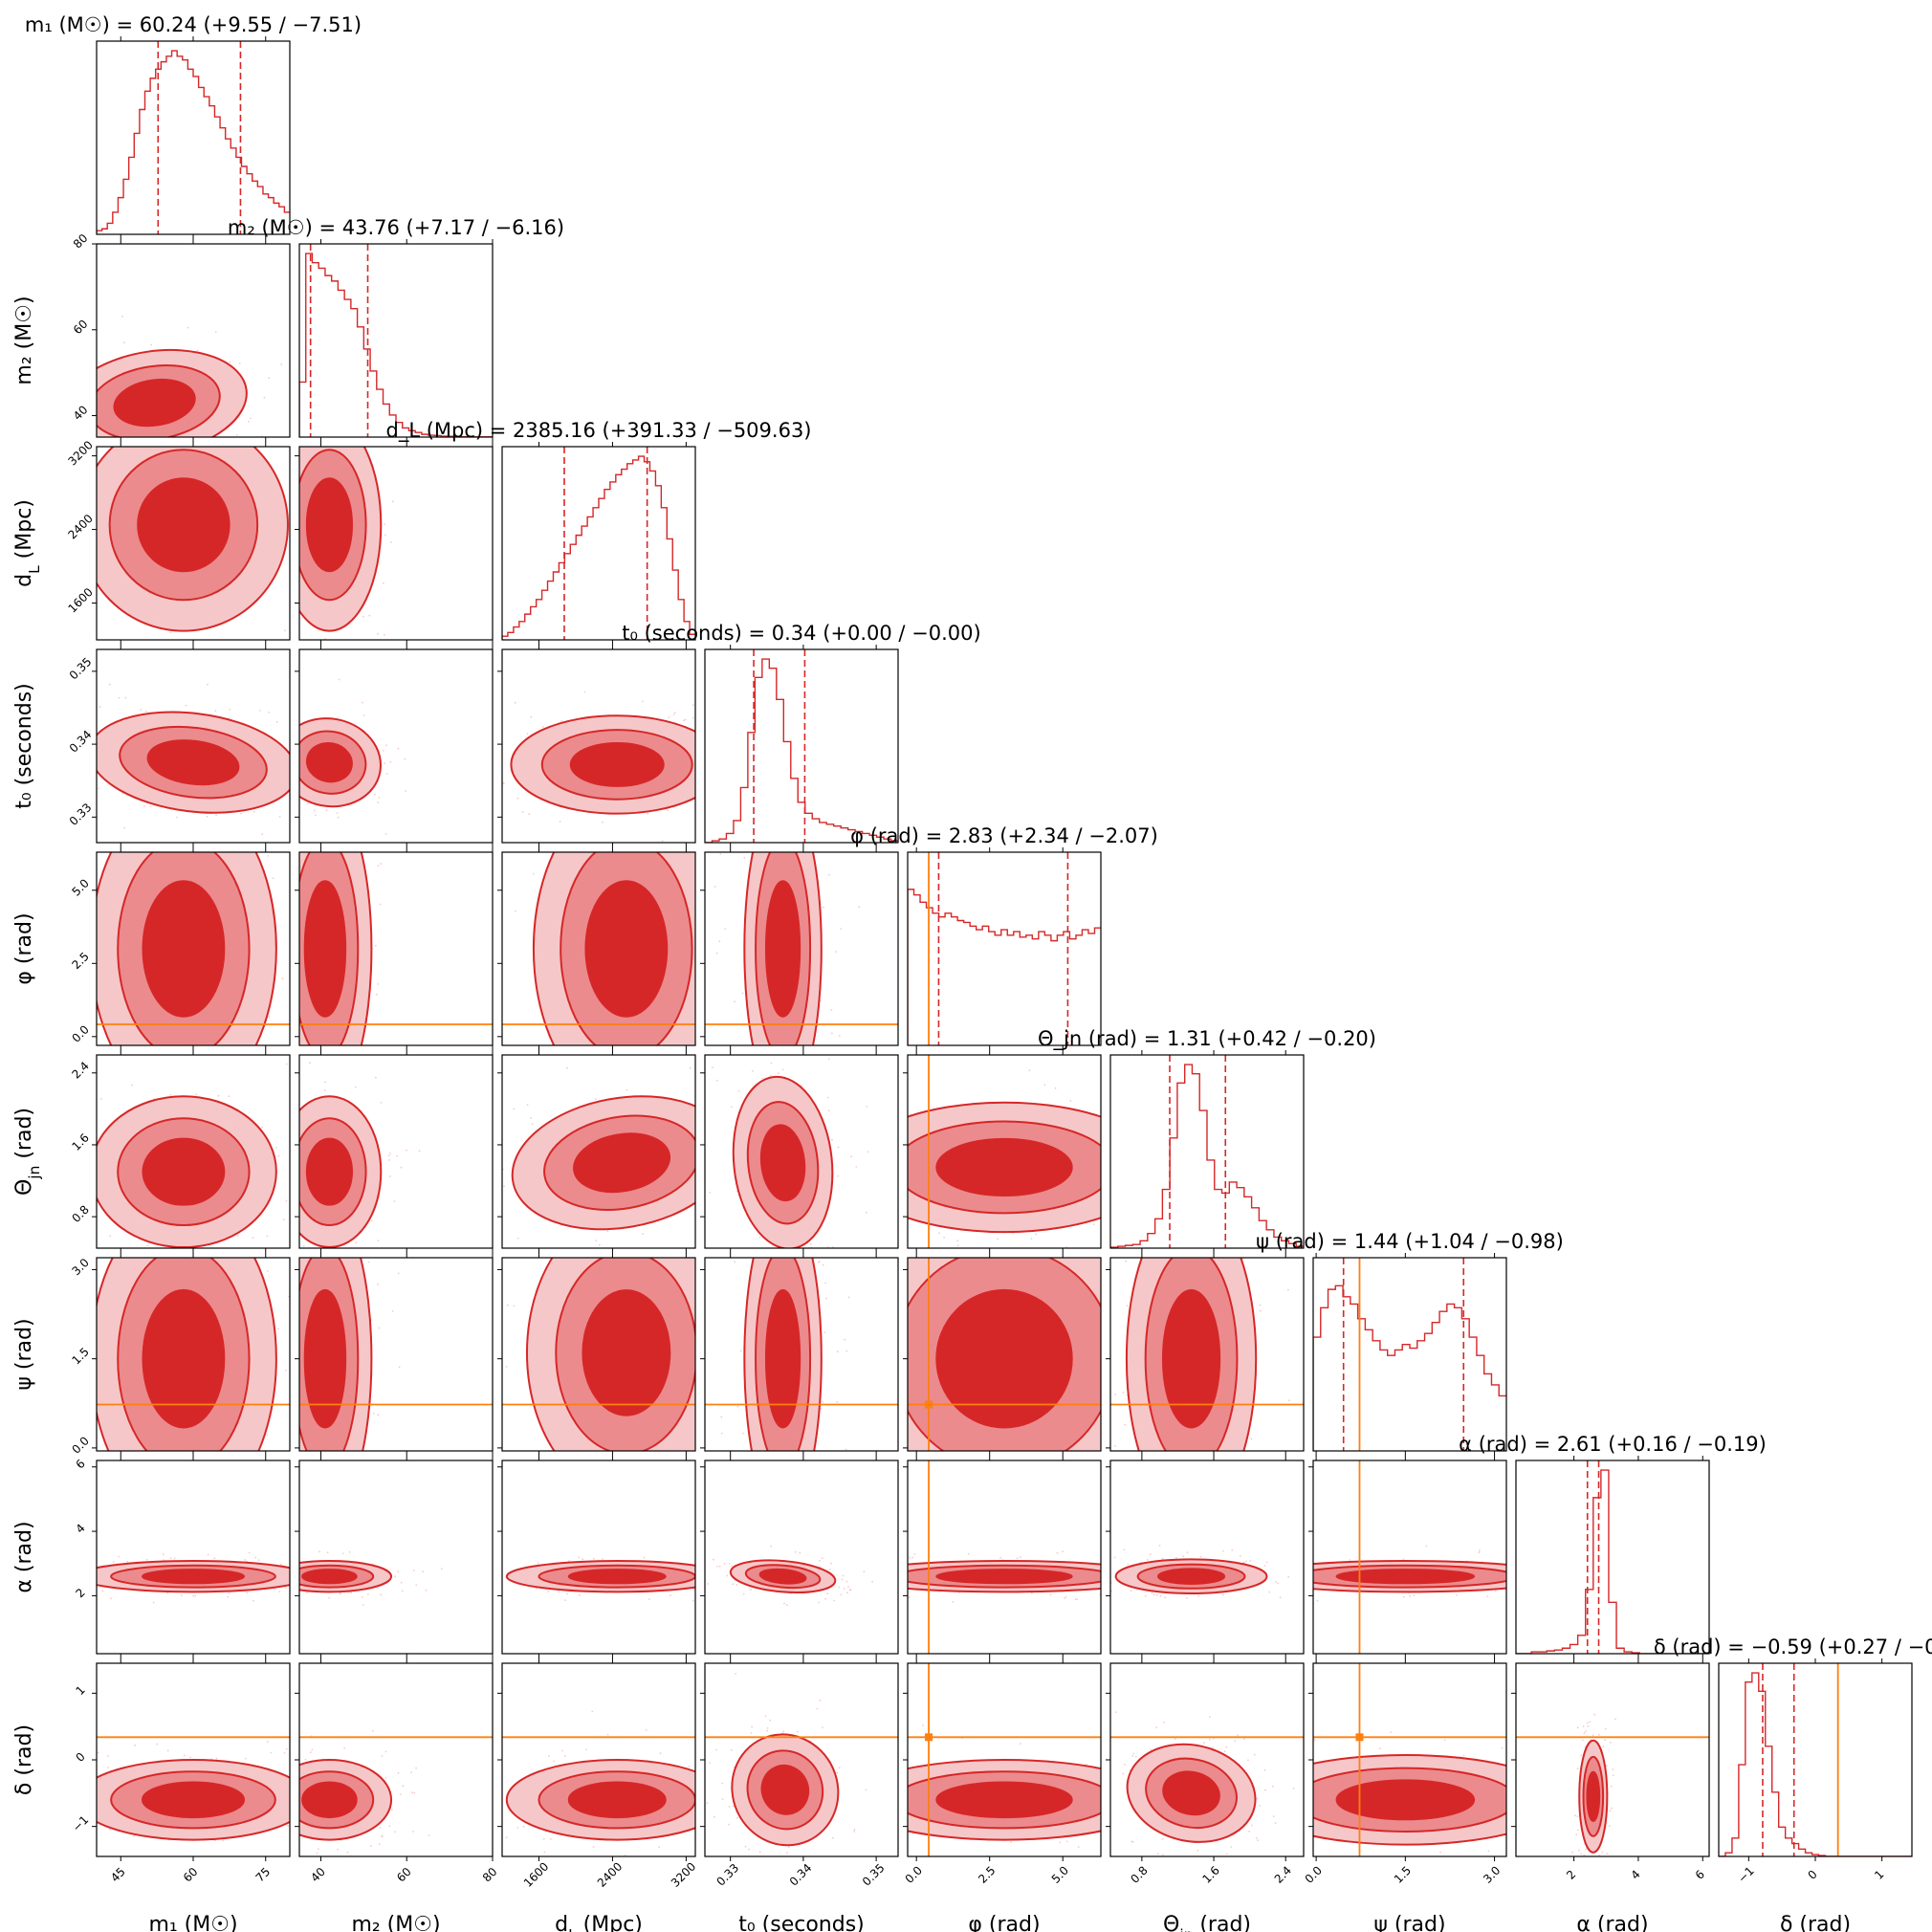  What do you see at coordinates (80, 1214) in the screenshot?
I see `y-tick-label: 0.8` at bounding box center [80, 1214].